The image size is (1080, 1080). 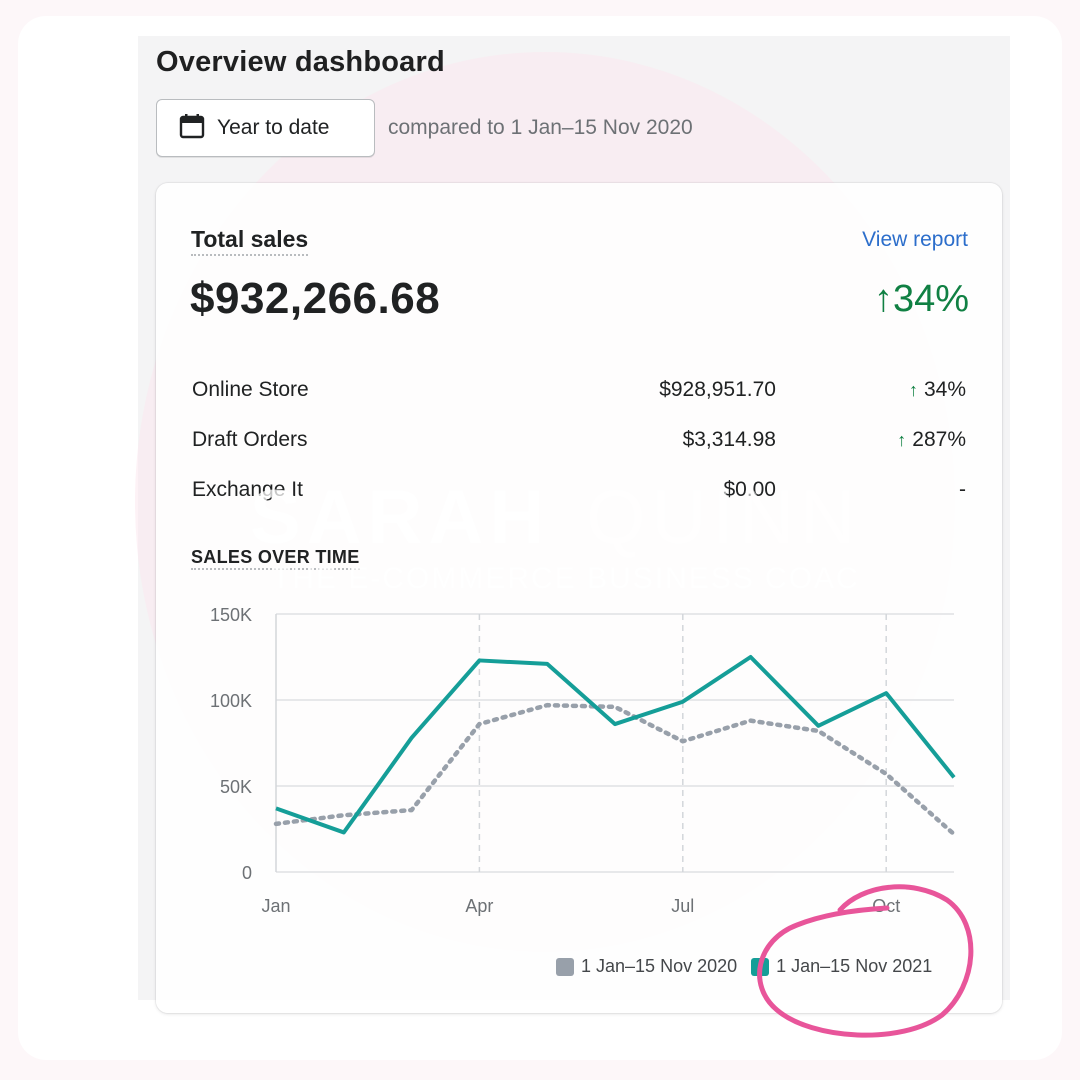 I want to click on channel-name: Exchange It, so click(x=247, y=489).